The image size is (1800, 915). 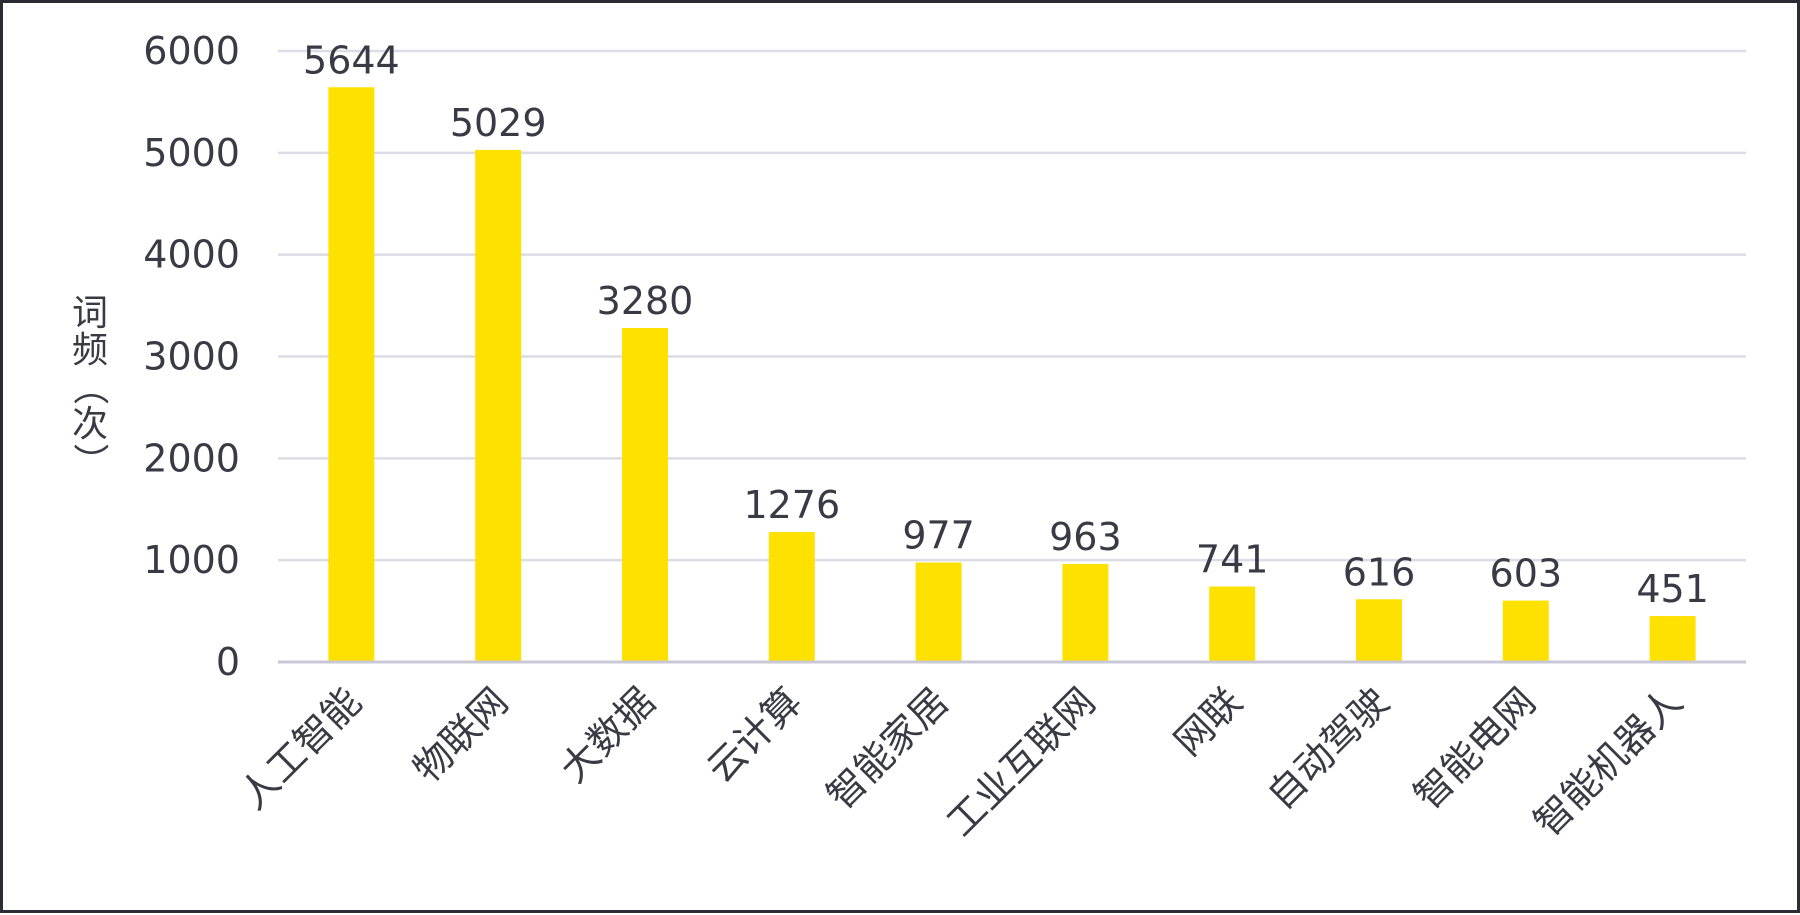 I want to click on y-axis-label: 词频（次）, so click(x=89, y=386).